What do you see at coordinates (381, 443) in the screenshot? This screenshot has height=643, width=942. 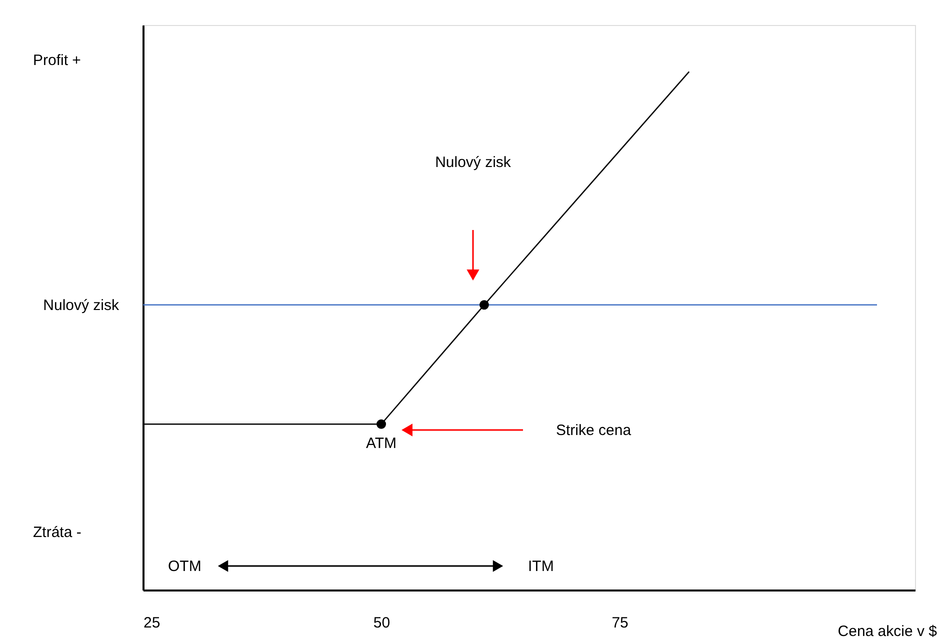 I see `annotation: ATM` at bounding box center [381, 443].